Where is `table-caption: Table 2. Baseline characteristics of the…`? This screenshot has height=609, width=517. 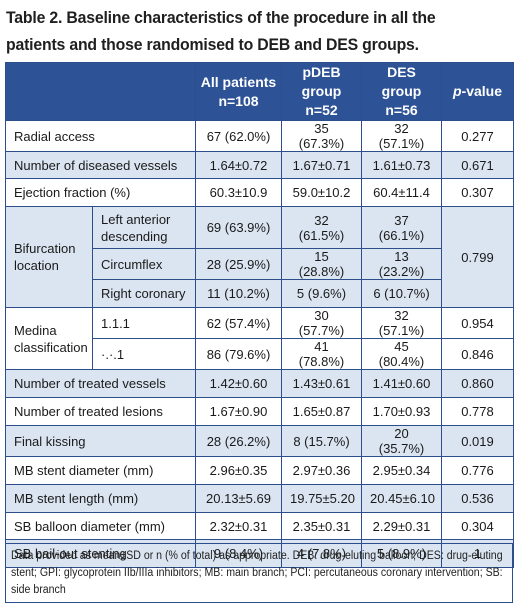
table-caption: Table 2. Baseline characteristics of the… is located at coordinates (221, 31).